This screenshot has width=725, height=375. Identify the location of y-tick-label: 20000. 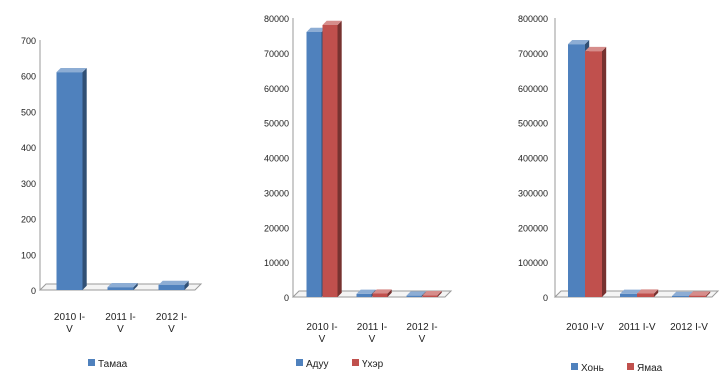
(276, 228).